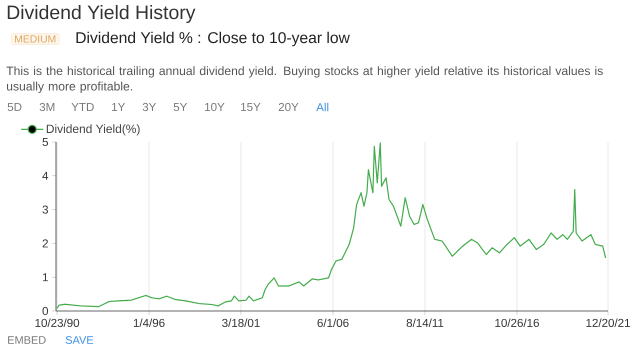 This screenshot has width=634, height=348. Describe the element at coordinates (288, 107) in the screenshot. I see `text: 20Y` at that location.